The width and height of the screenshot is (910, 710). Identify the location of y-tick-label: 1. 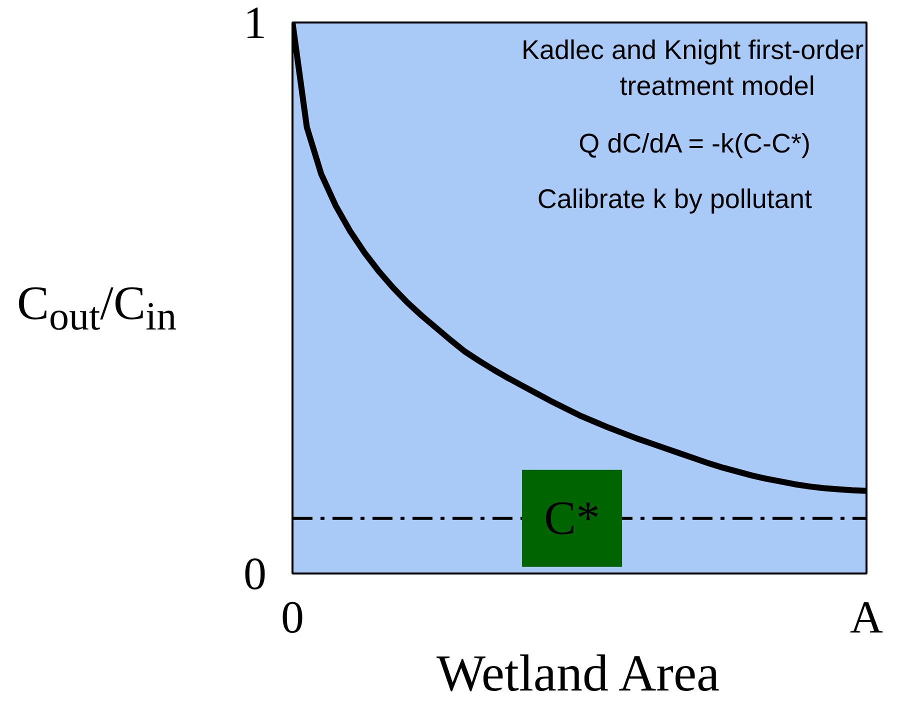
(255, 24).